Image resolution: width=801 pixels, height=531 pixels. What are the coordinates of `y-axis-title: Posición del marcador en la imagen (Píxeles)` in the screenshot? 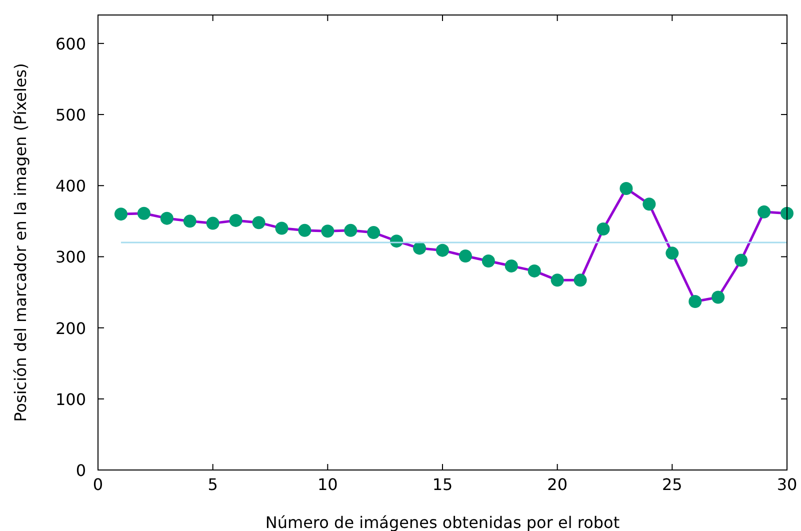 It's located at (20, 242).